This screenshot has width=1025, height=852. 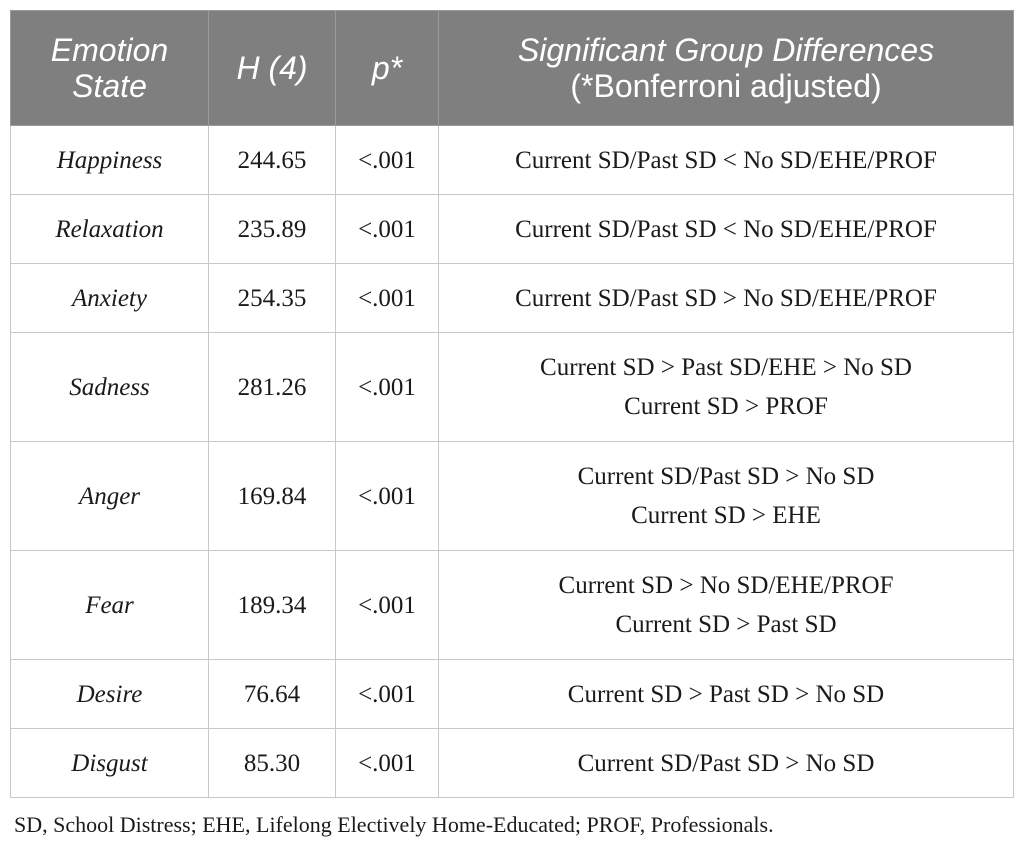 What do you see at coordinates (272, 229) in the screenshot?
I see `h-cell: 235.89` at bounding box center [272, 229].